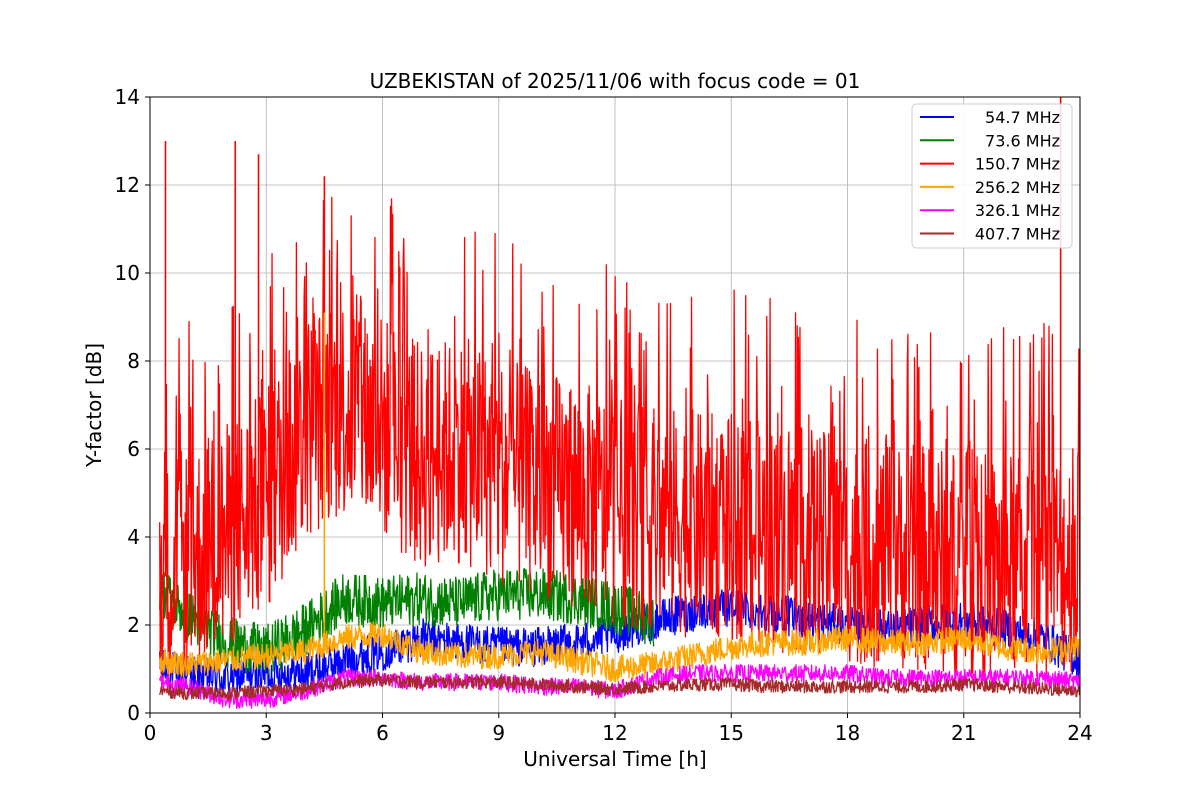 This screenshot has width=1200, height=804. I want to click on legend-label-4: 326.1 MHz, so click(1017, 210).